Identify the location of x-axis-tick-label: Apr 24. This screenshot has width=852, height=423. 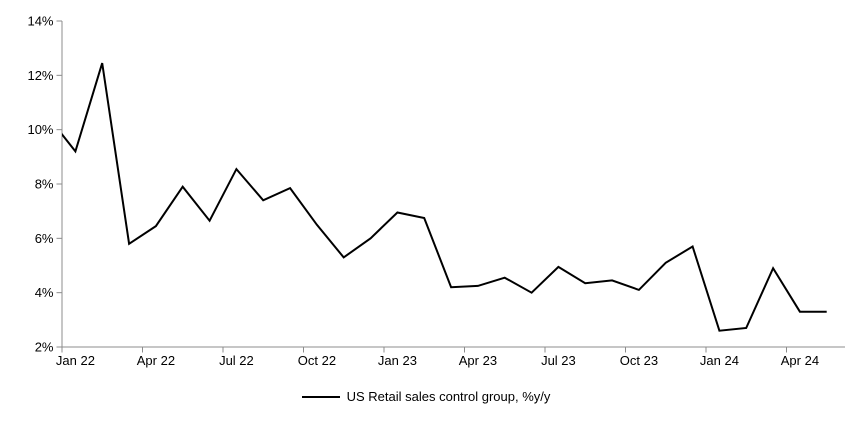
(800, 360).